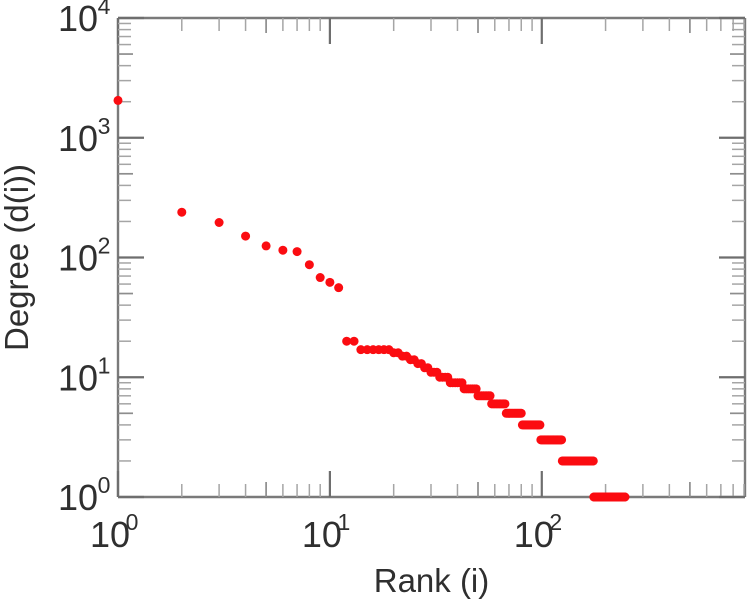  What do you see at coordinates (104, 485) in the screenshot?
I see `y-tick-label-exponent: 0` at bounding box center [104, 485].